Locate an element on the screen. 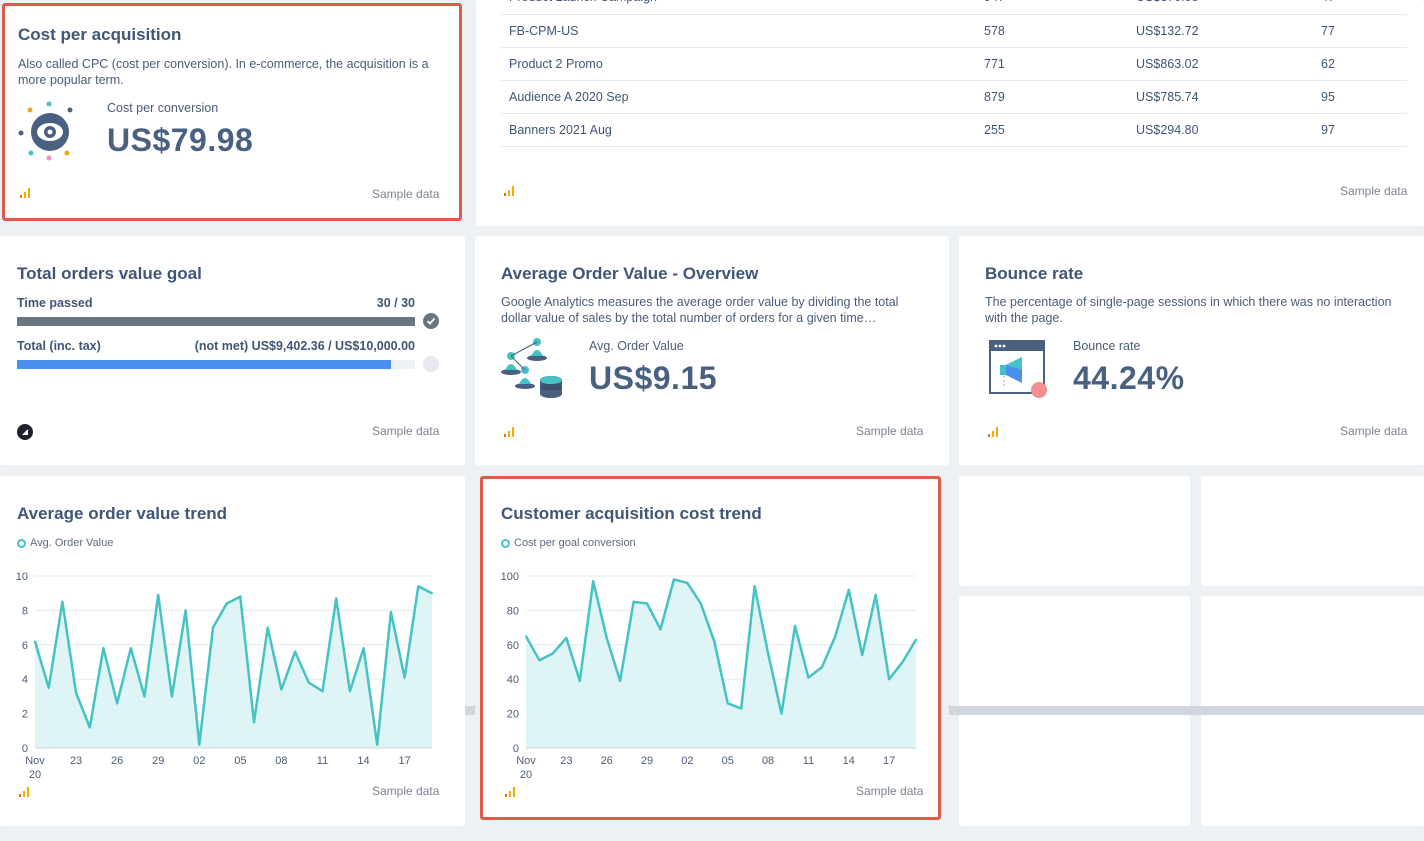 Image resolution: width=1424 pixels, height=841 pixels. x-tick-label: 20 is located at coordinates (35, 775).